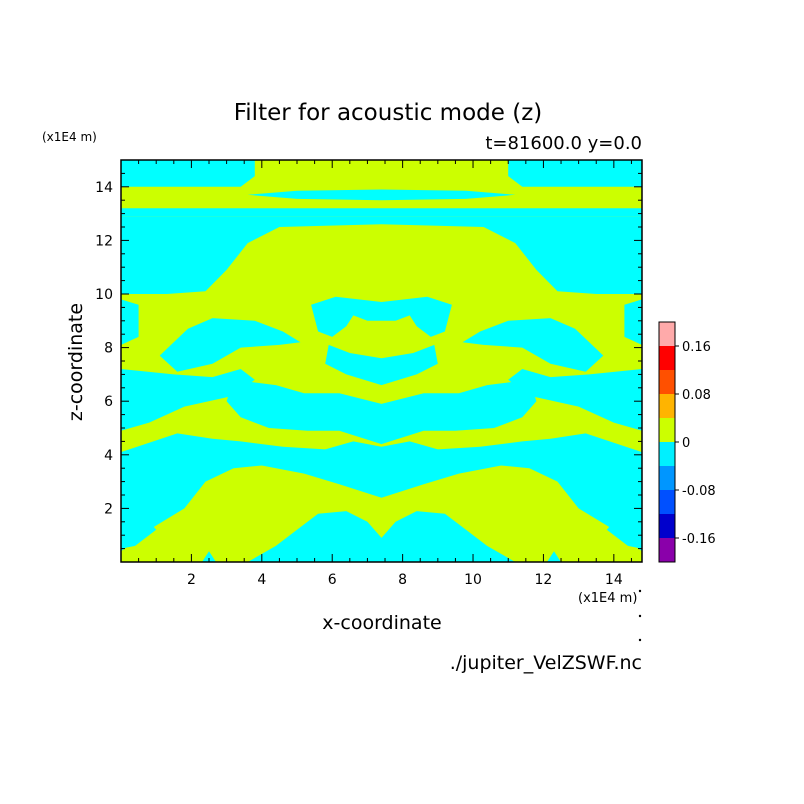 The image size is (804, 804). Describe the element at coordinates (108, 456) in the screenshot. I see `y-tick-label: 4` at that location.